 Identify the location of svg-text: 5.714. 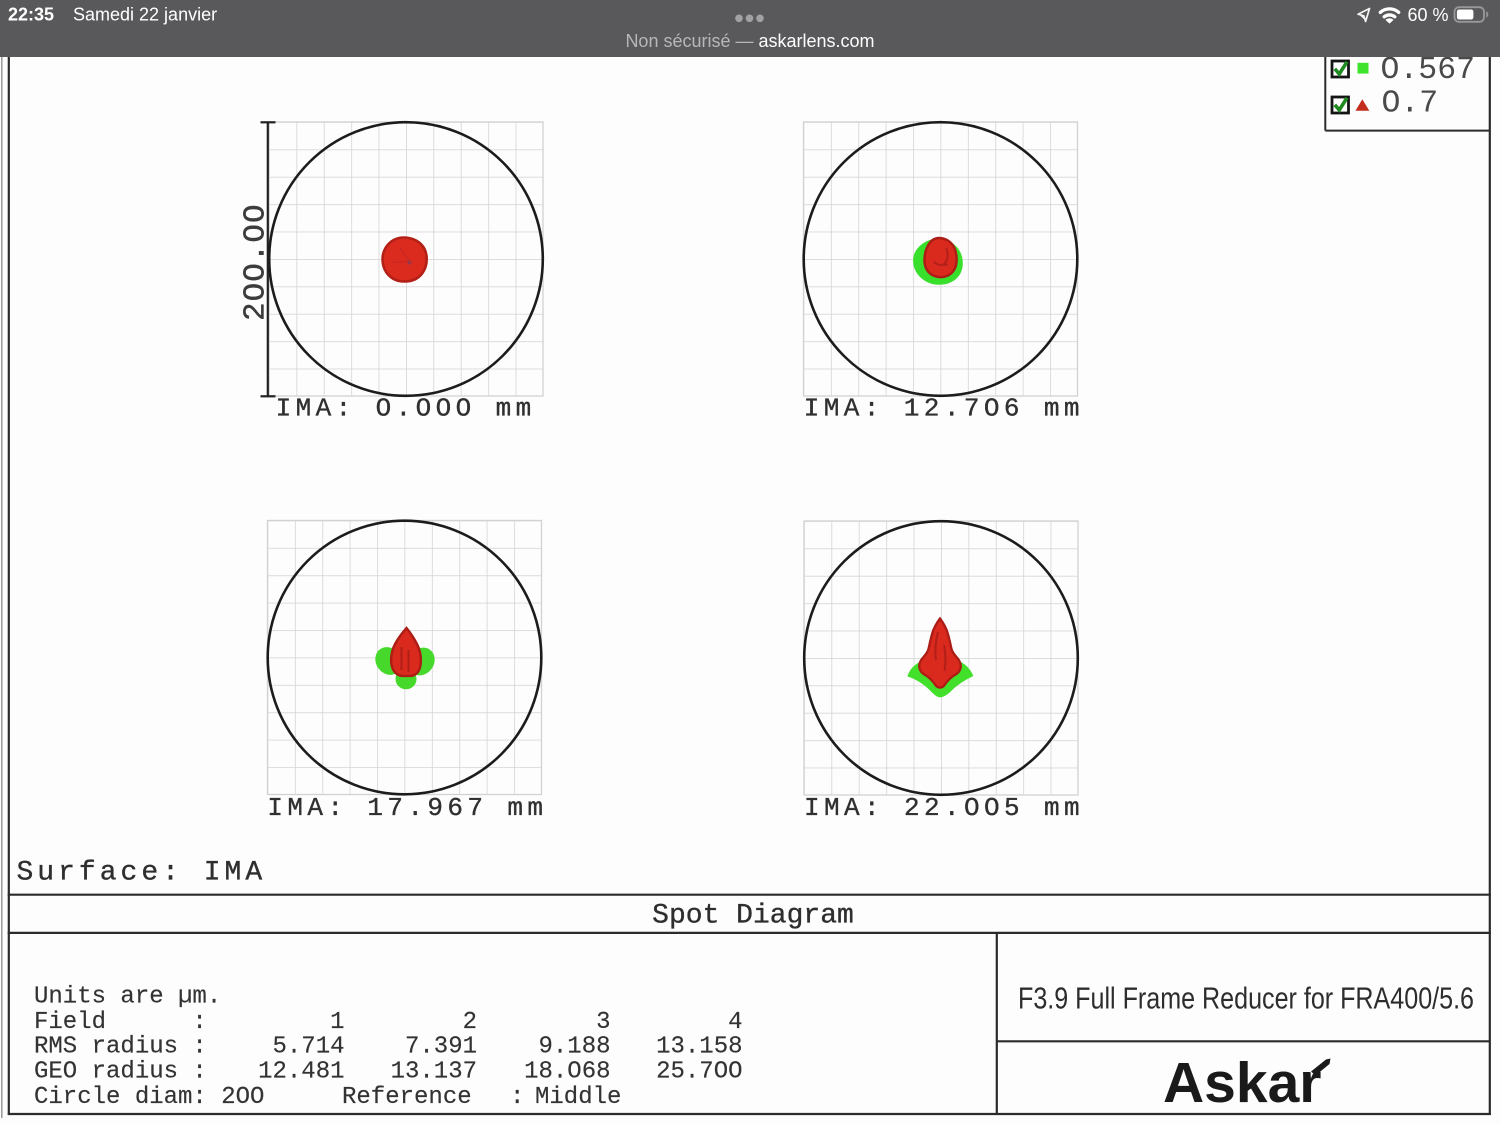
(308, 1047).